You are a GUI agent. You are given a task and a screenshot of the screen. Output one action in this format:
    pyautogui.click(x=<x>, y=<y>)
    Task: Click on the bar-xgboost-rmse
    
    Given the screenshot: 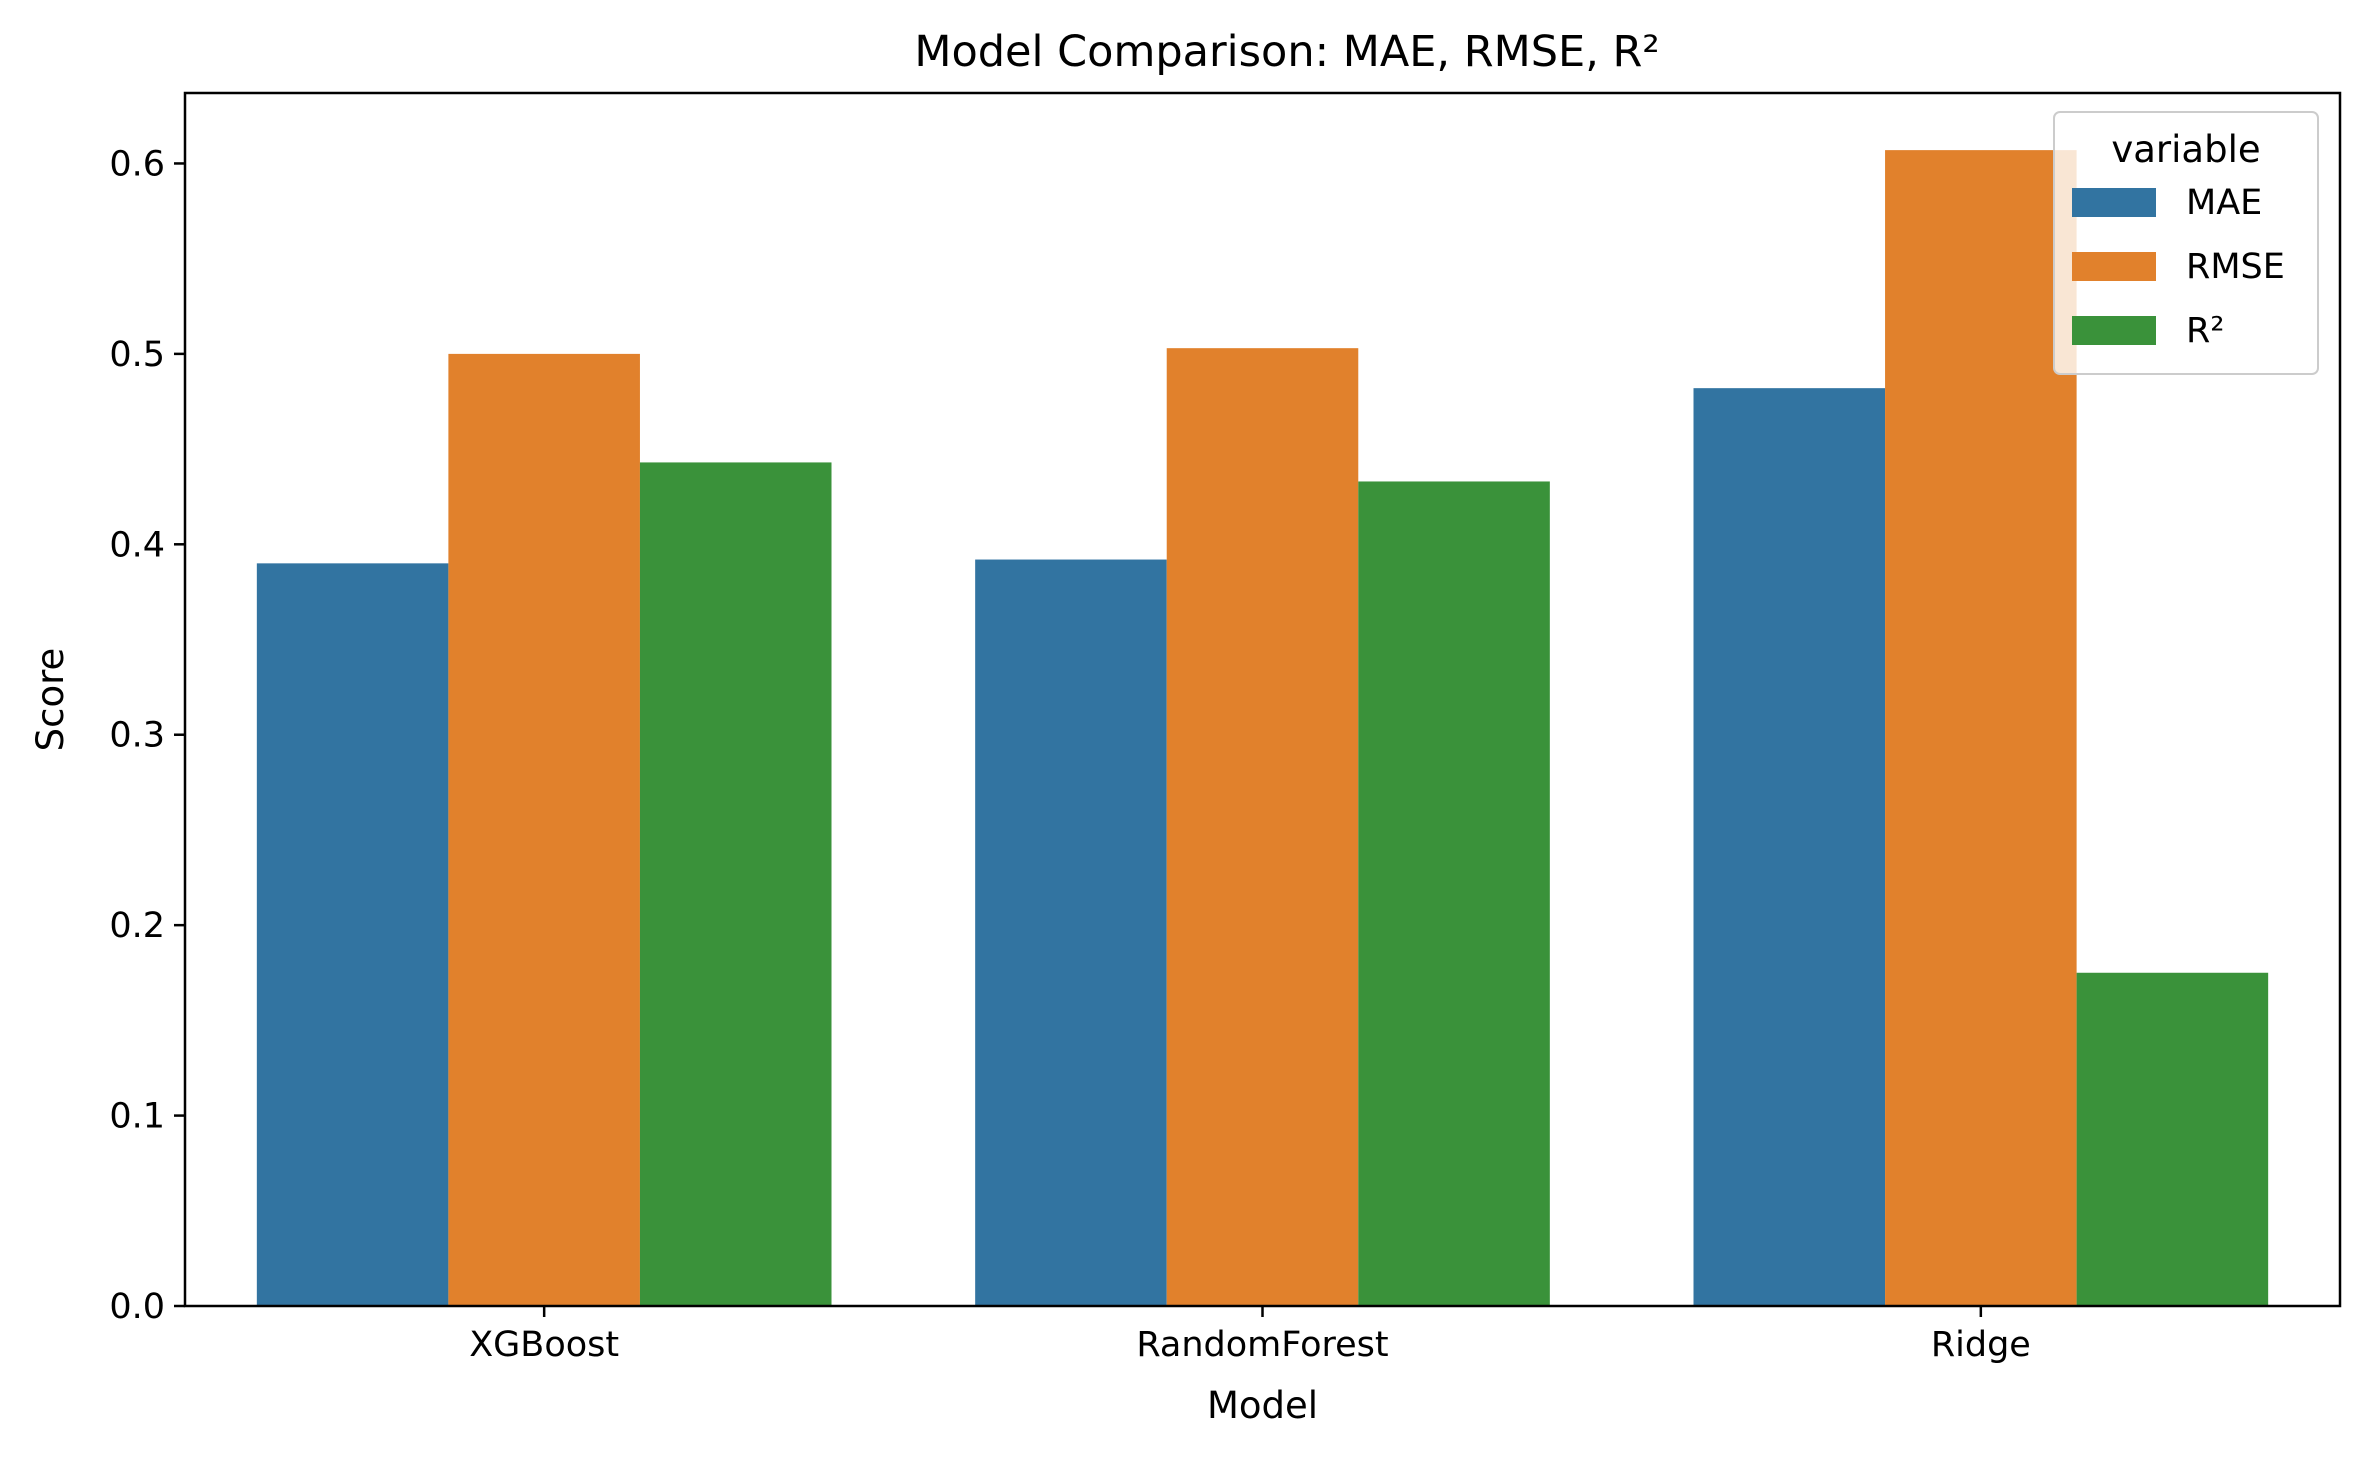 What is the action you would take?
    pyautogui.click(x=544, y=829)
    